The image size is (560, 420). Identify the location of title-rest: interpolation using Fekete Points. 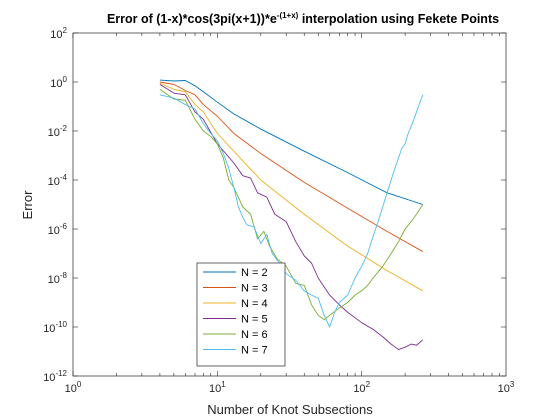
(398, 19).